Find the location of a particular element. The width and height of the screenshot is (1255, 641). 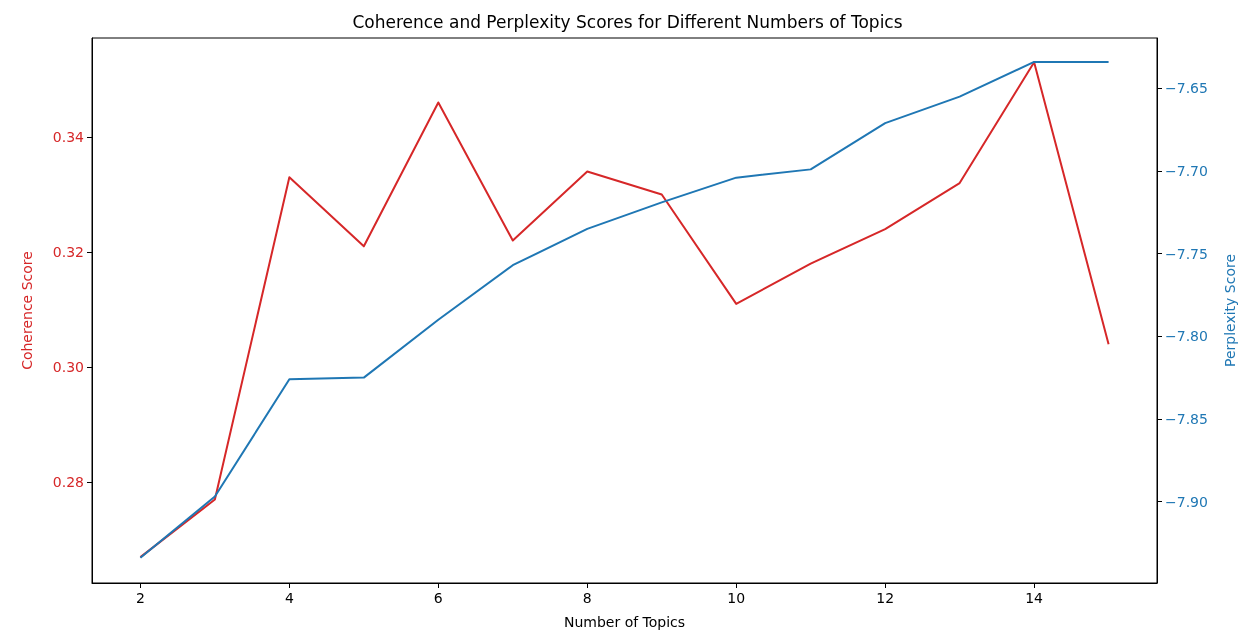

x-tick-label: 10 is located at coordinates (736, 598).